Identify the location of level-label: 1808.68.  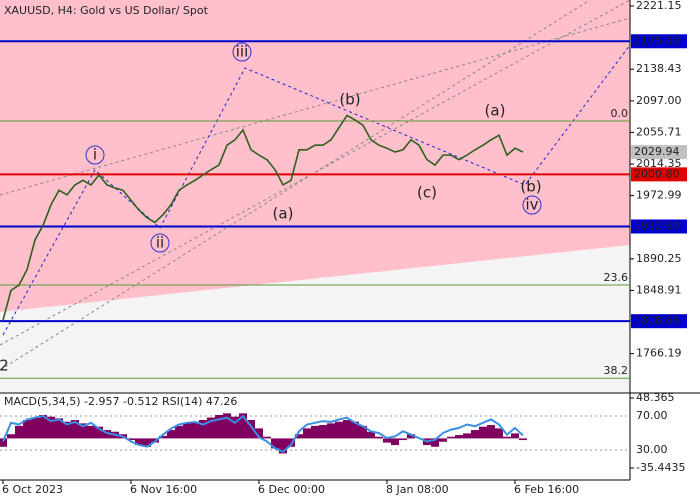
(657, 320).